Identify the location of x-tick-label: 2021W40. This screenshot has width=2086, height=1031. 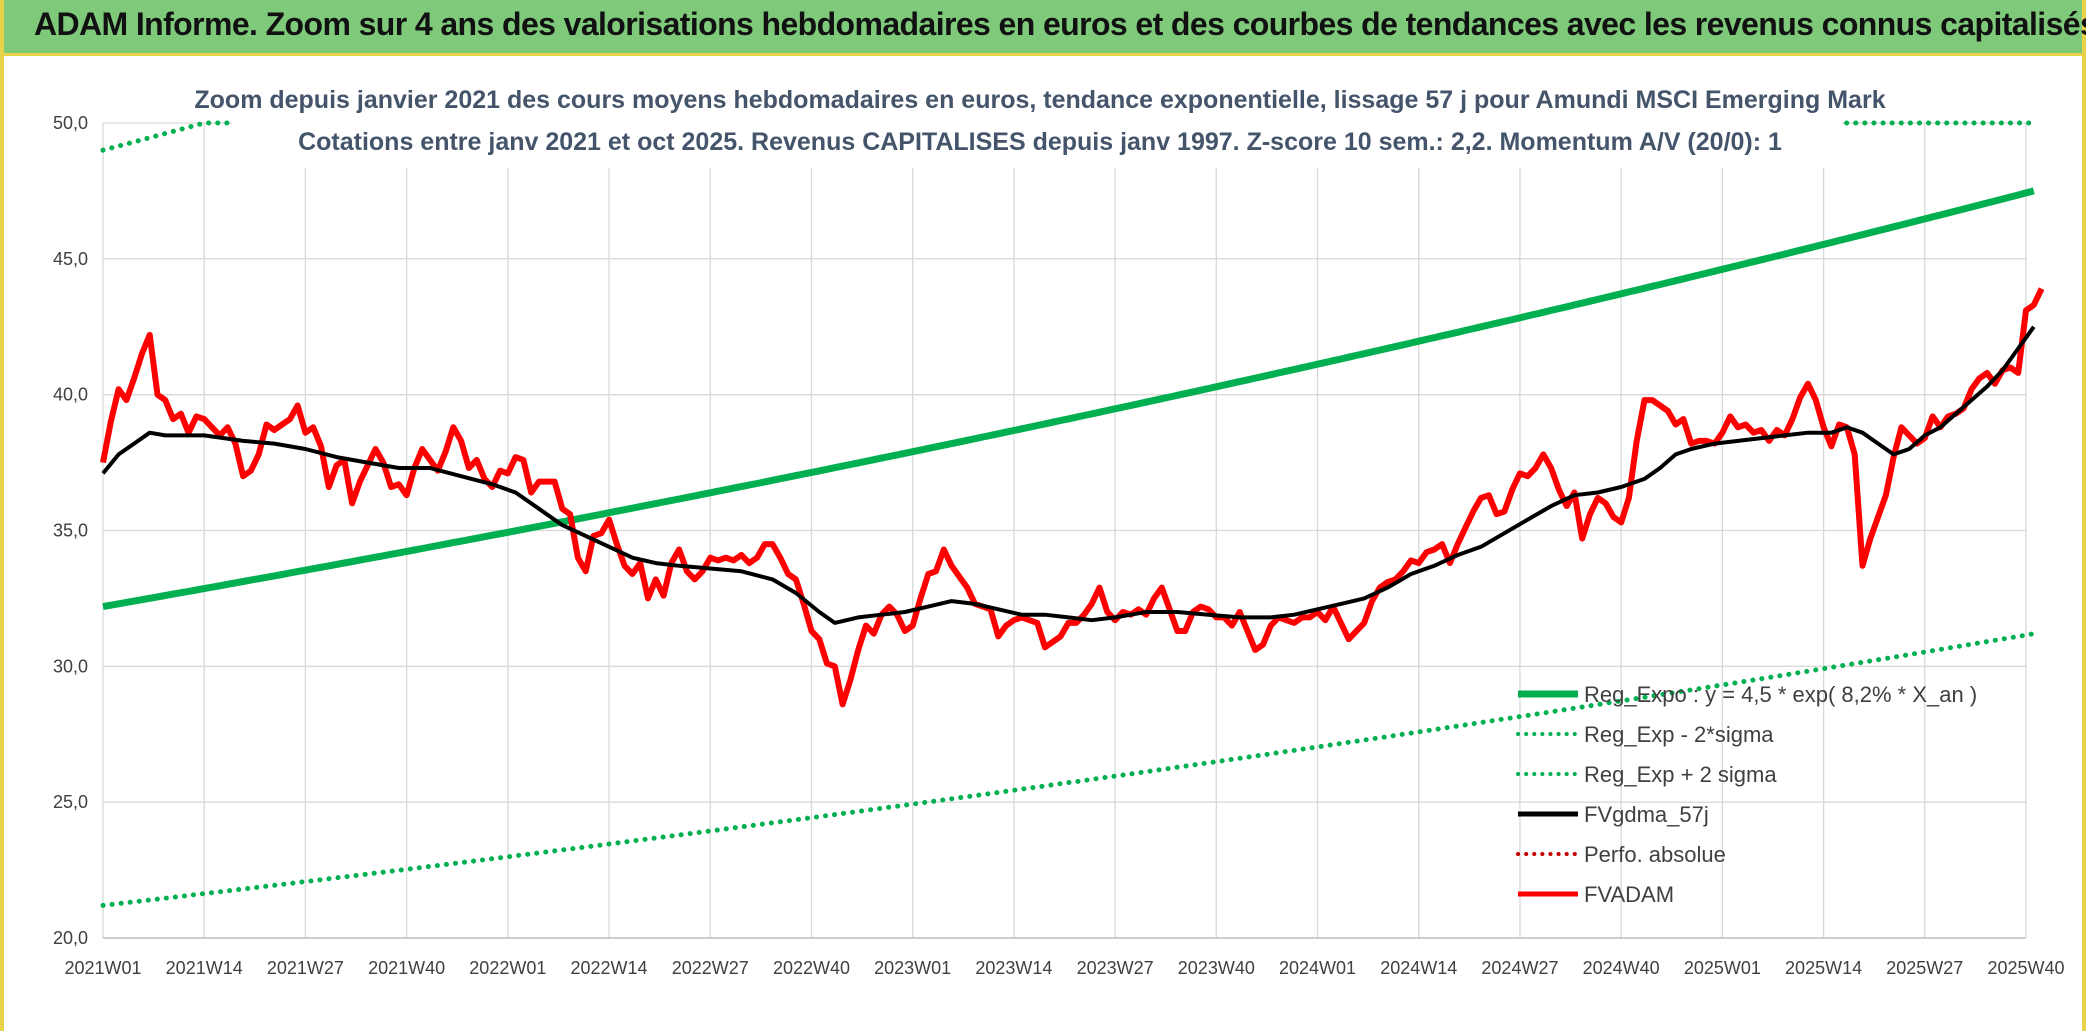
(406, 968).